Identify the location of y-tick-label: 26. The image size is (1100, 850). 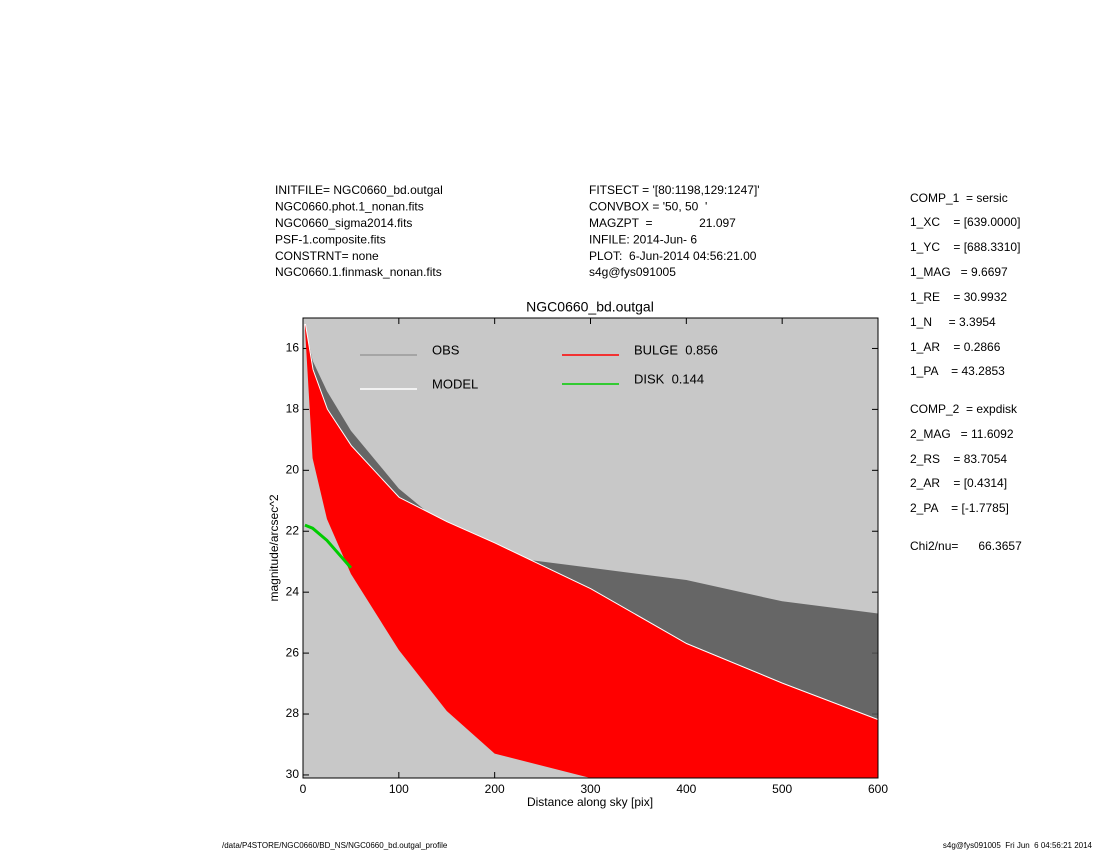
(293, 652).